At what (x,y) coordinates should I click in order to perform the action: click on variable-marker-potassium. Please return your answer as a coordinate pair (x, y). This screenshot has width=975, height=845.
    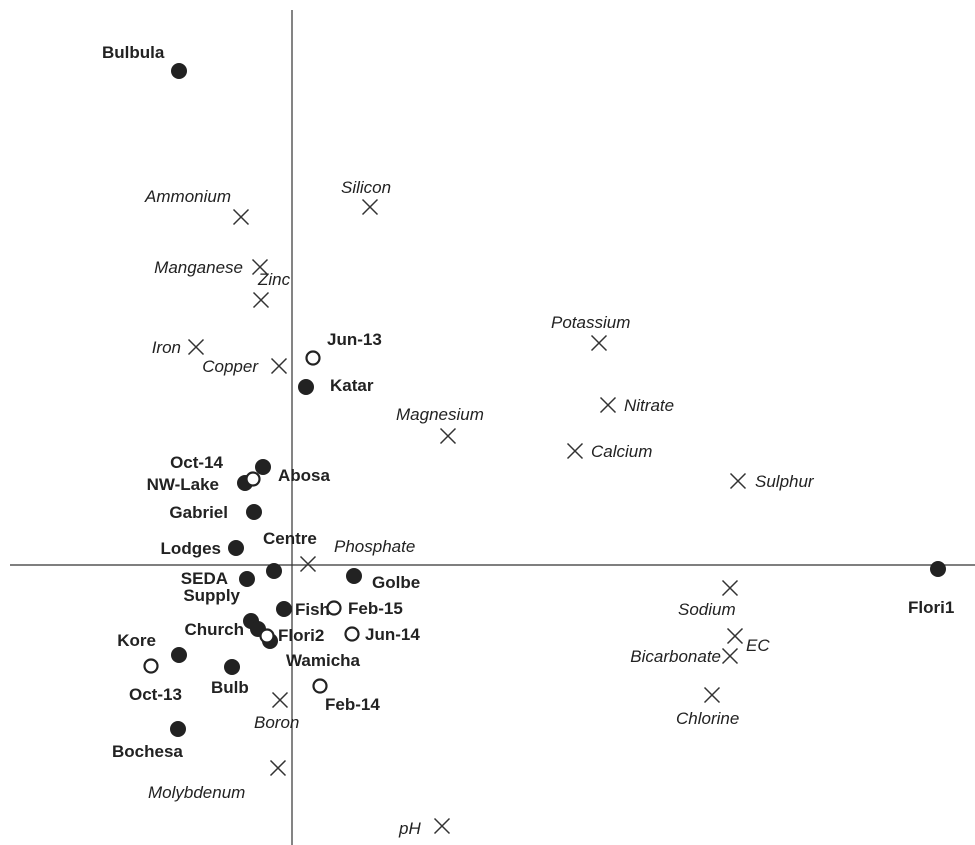
    Looking at the image, I should click on (599, 343).